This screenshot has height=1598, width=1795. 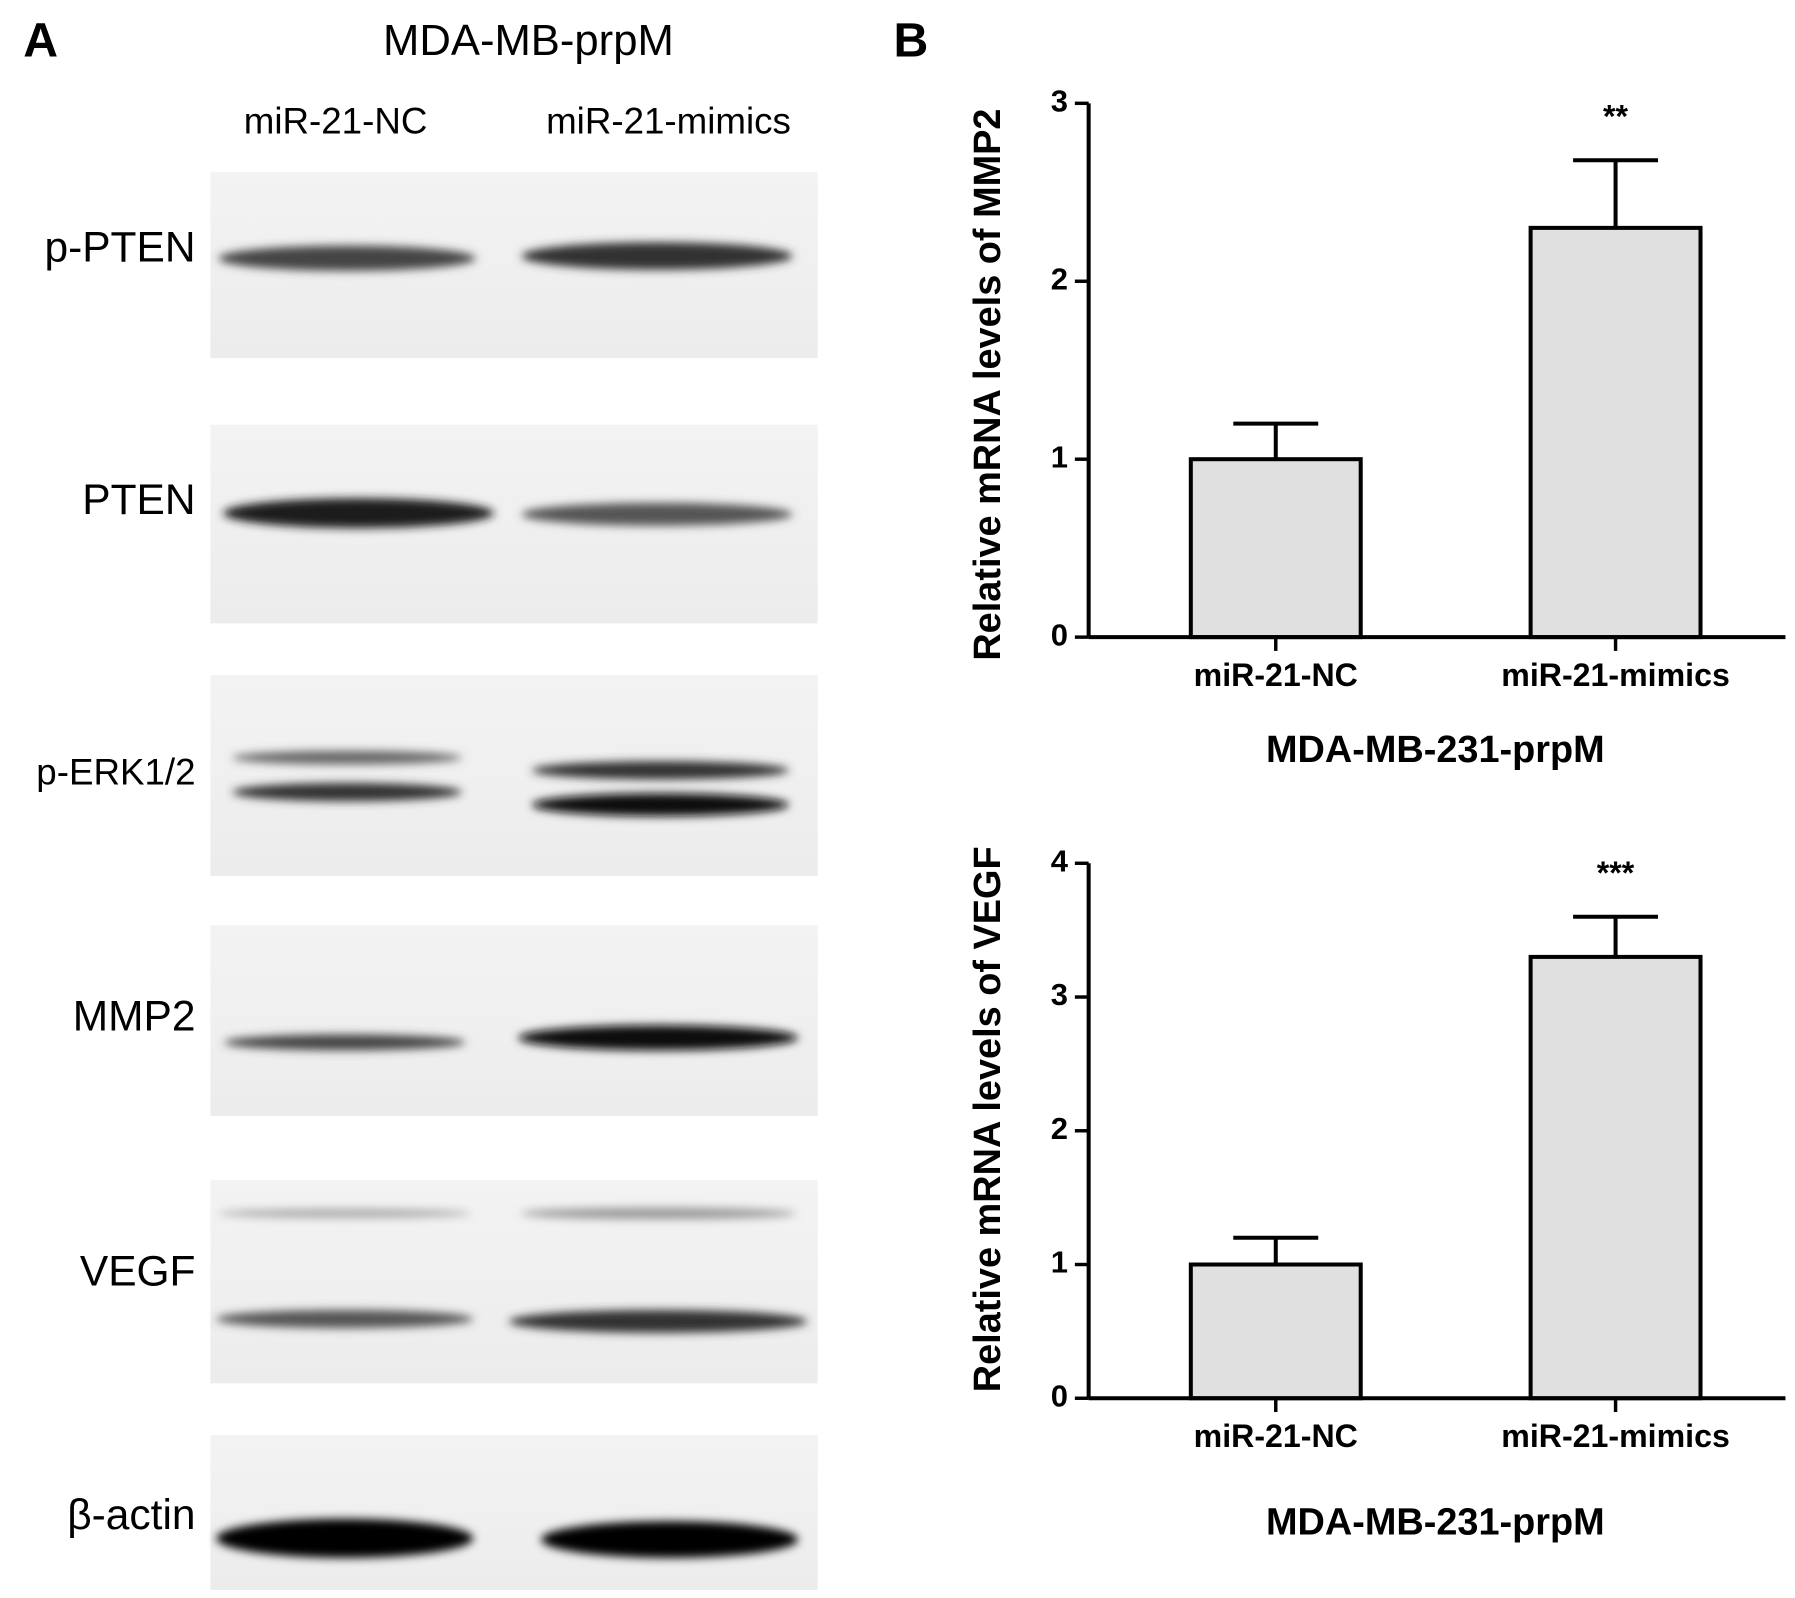 I want to click on significance: ***, so click(x=1616, y=873).